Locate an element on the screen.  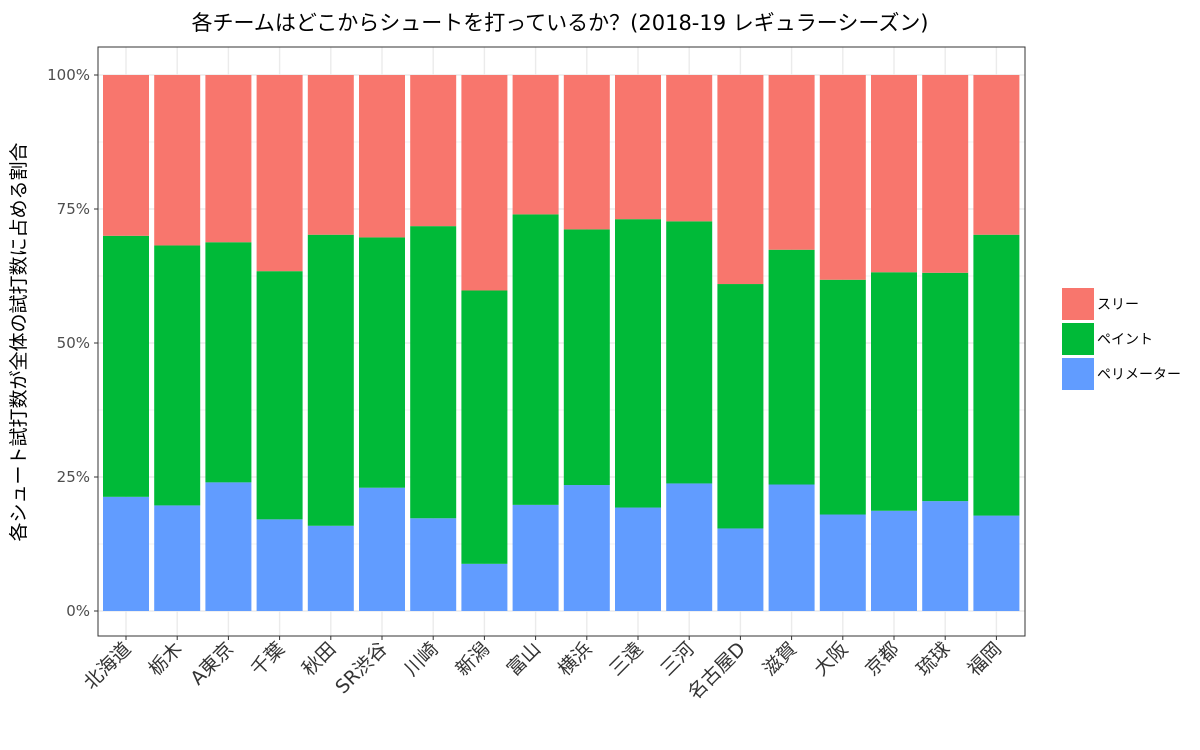
x-category-label: 福岡 is located at coordinates (984, 659).